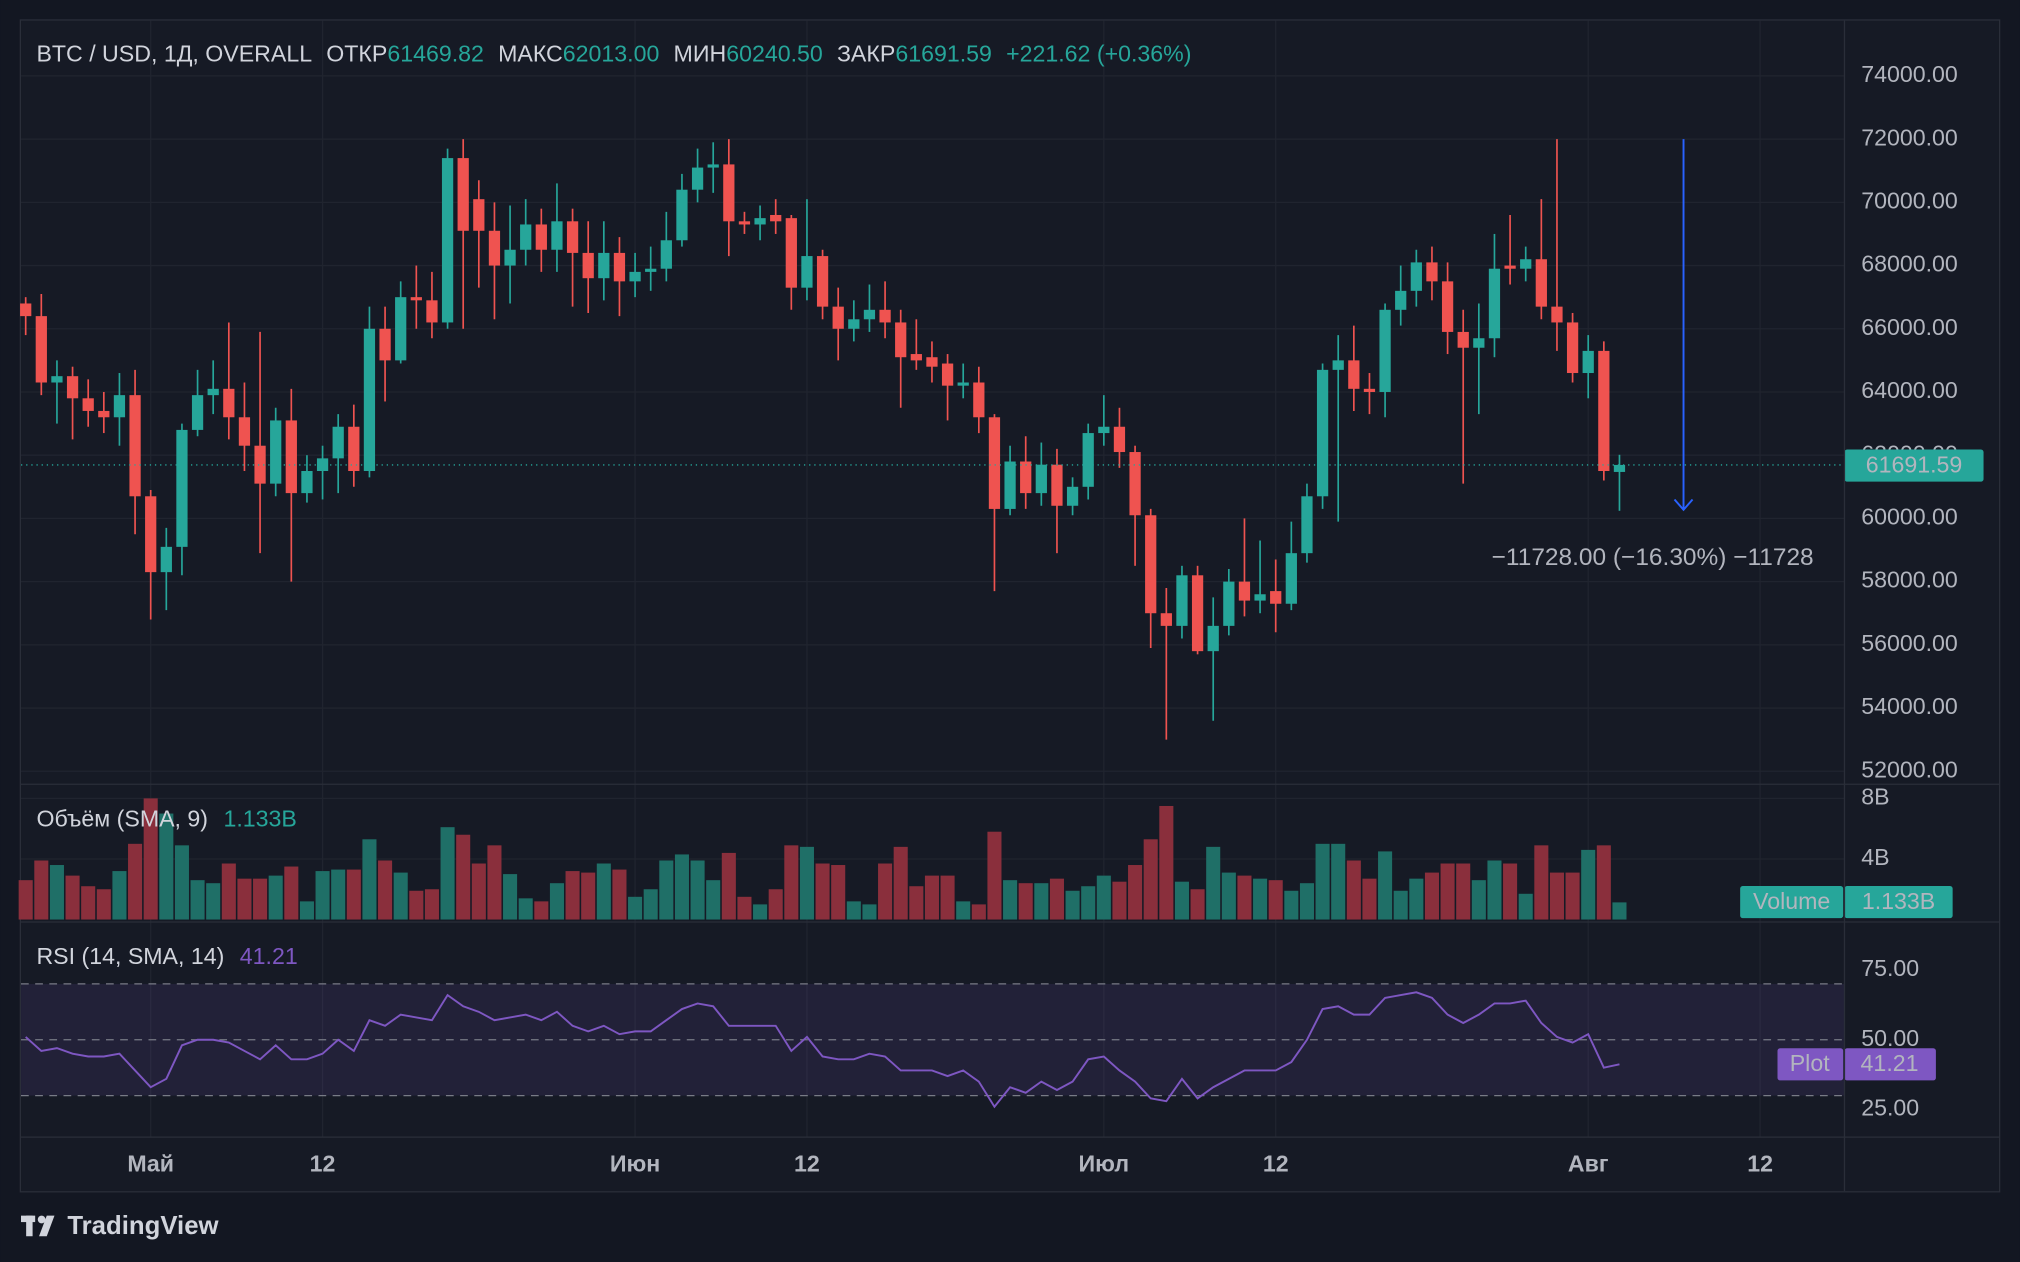  What do you see at coordinates (1909, 580) in the screenshot?
I see `y-tick-label: 58000.00` at bounding box center [1909, 580].